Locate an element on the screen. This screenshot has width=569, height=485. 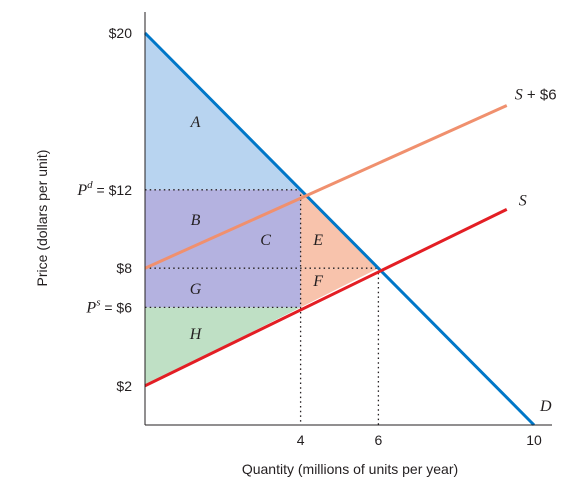
x-tick-label-10: 10 is located at coordinates (534, 440).